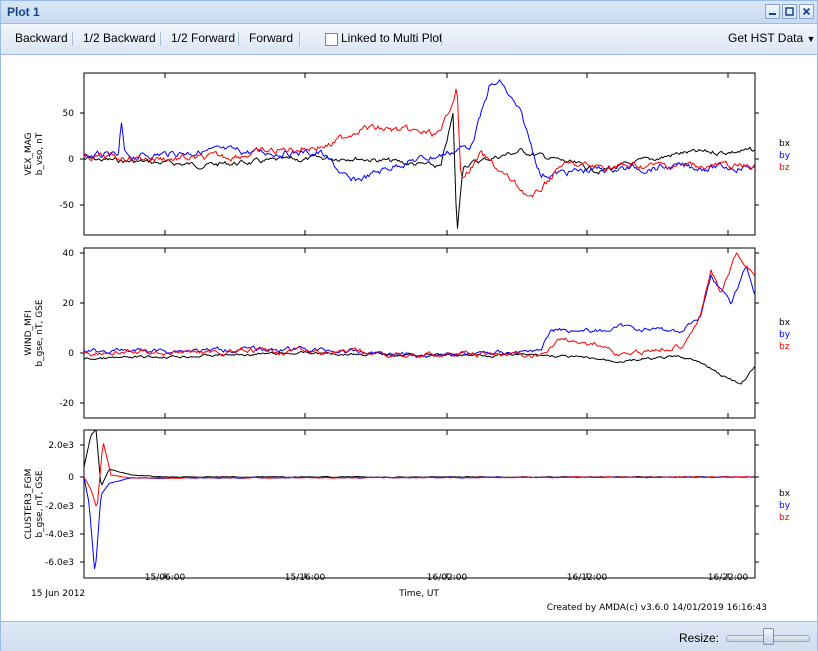 This screenshot has height=651, width=818. What do you see at coordinates (59, 535) in the screenshot?
I see `y-tick-label: -4.0e3` at bounding box center [59, 535].